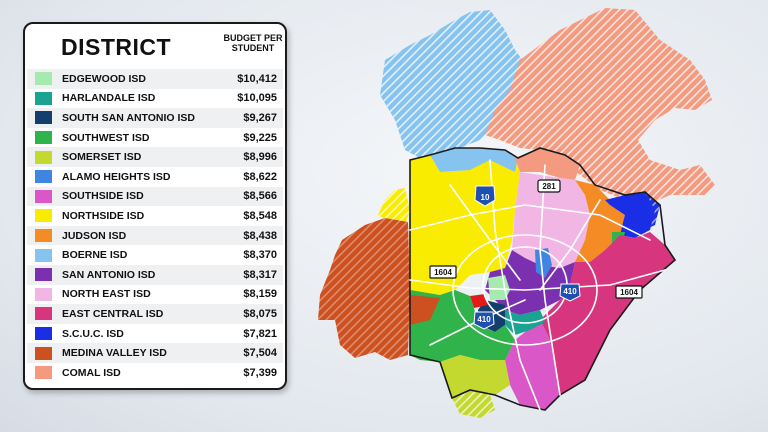 The image size is (768, 432). What do you see at coordinates (607, 313) in the screenshot?
I see `east-central-isd-region` at bounding box center [607, 313].